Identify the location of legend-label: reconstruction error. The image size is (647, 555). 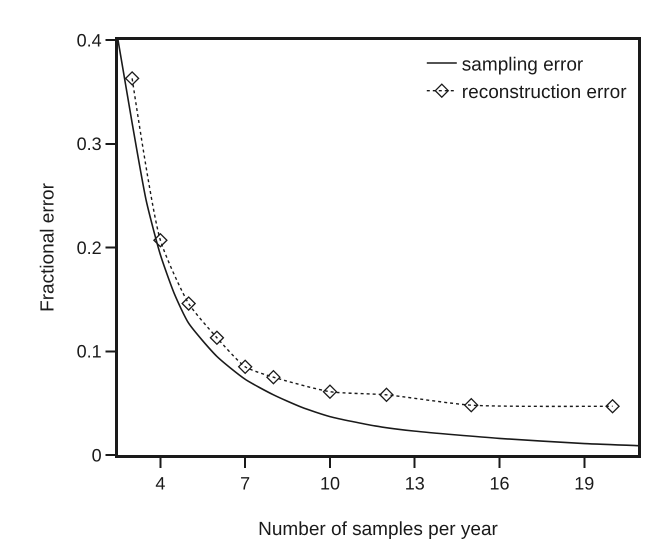
(545, 93).